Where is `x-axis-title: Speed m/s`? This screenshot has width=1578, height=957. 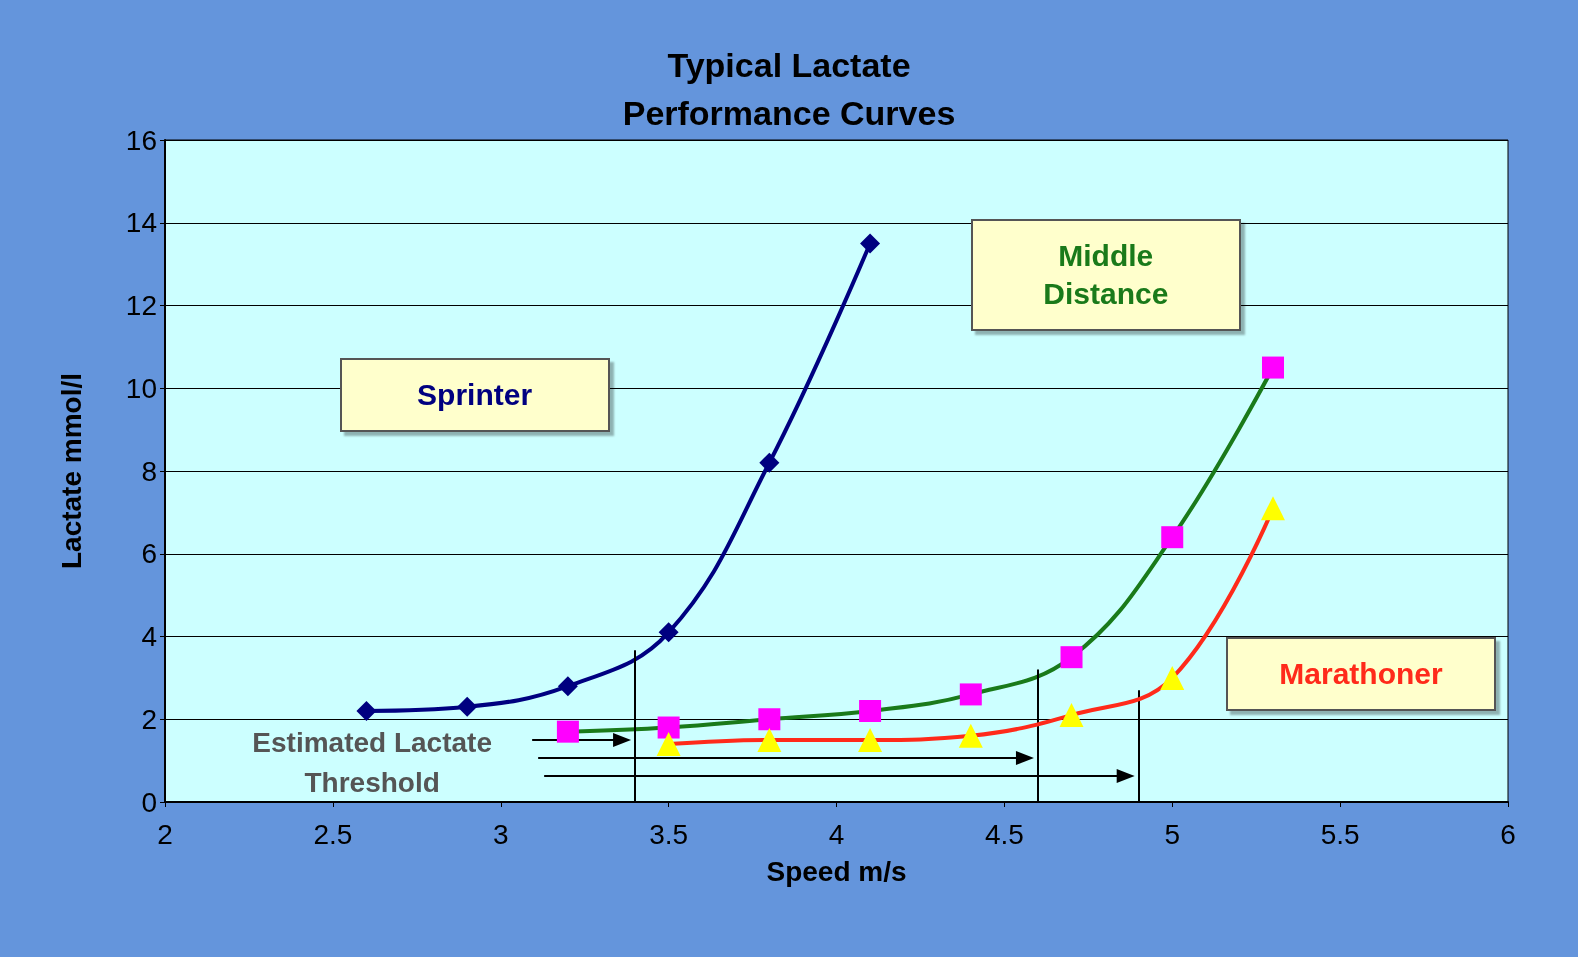 x-axis-title: Speed m/s is located at coordinates (836, 871).